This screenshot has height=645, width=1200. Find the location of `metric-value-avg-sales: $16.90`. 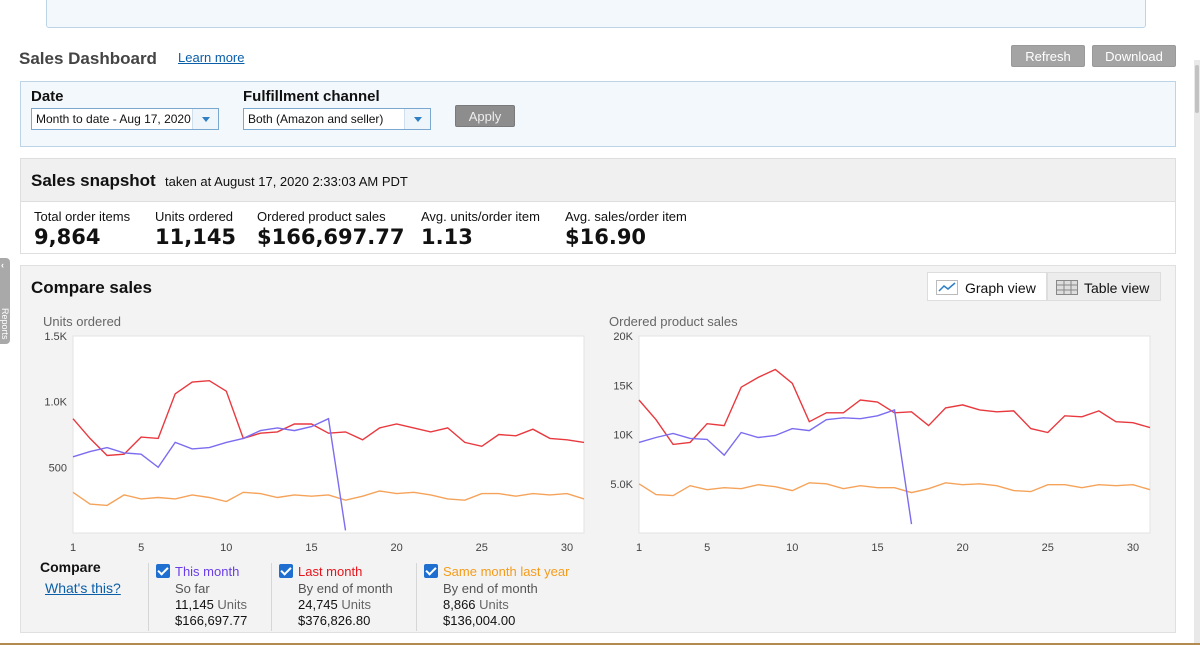

metric-value-avg-sales: $16.90 is located at coordinates (606, 237).